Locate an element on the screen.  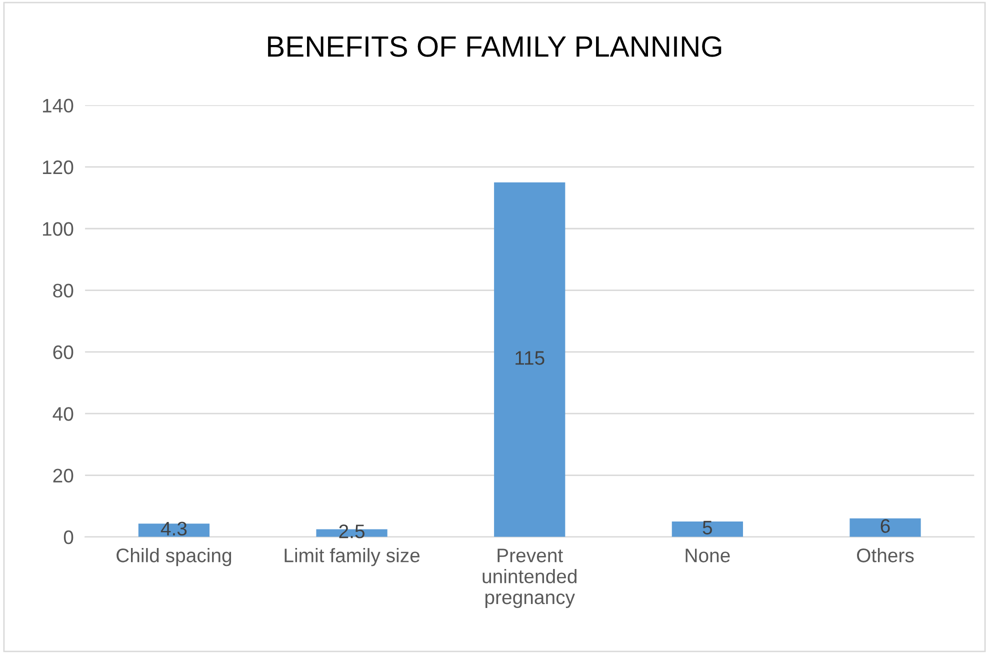
y-tick-label: 100 is located at coordinates (58, 229).